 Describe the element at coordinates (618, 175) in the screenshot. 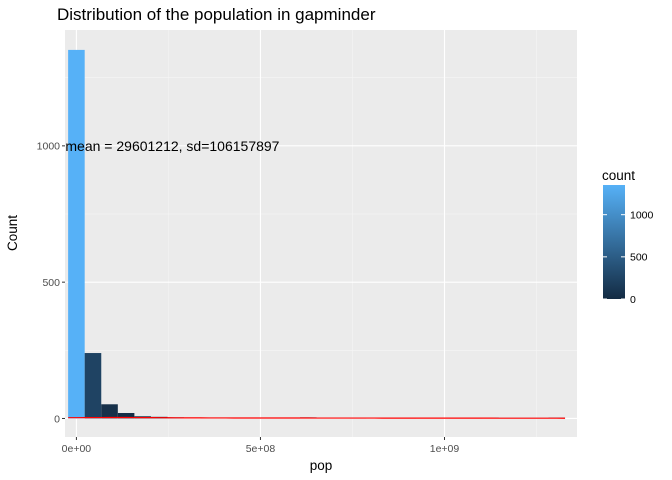

I see `legend-title: count` at that location.